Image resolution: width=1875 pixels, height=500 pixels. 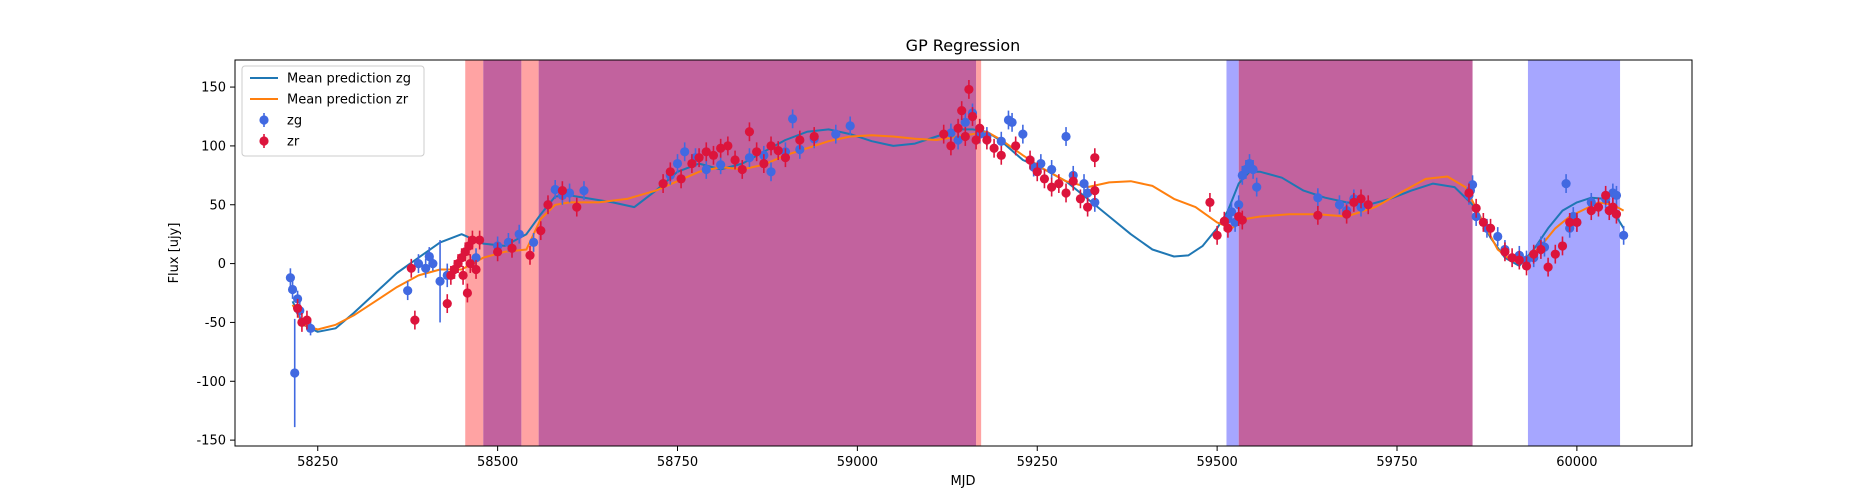 I want to click on legend-box, so click(x=333, y=111).